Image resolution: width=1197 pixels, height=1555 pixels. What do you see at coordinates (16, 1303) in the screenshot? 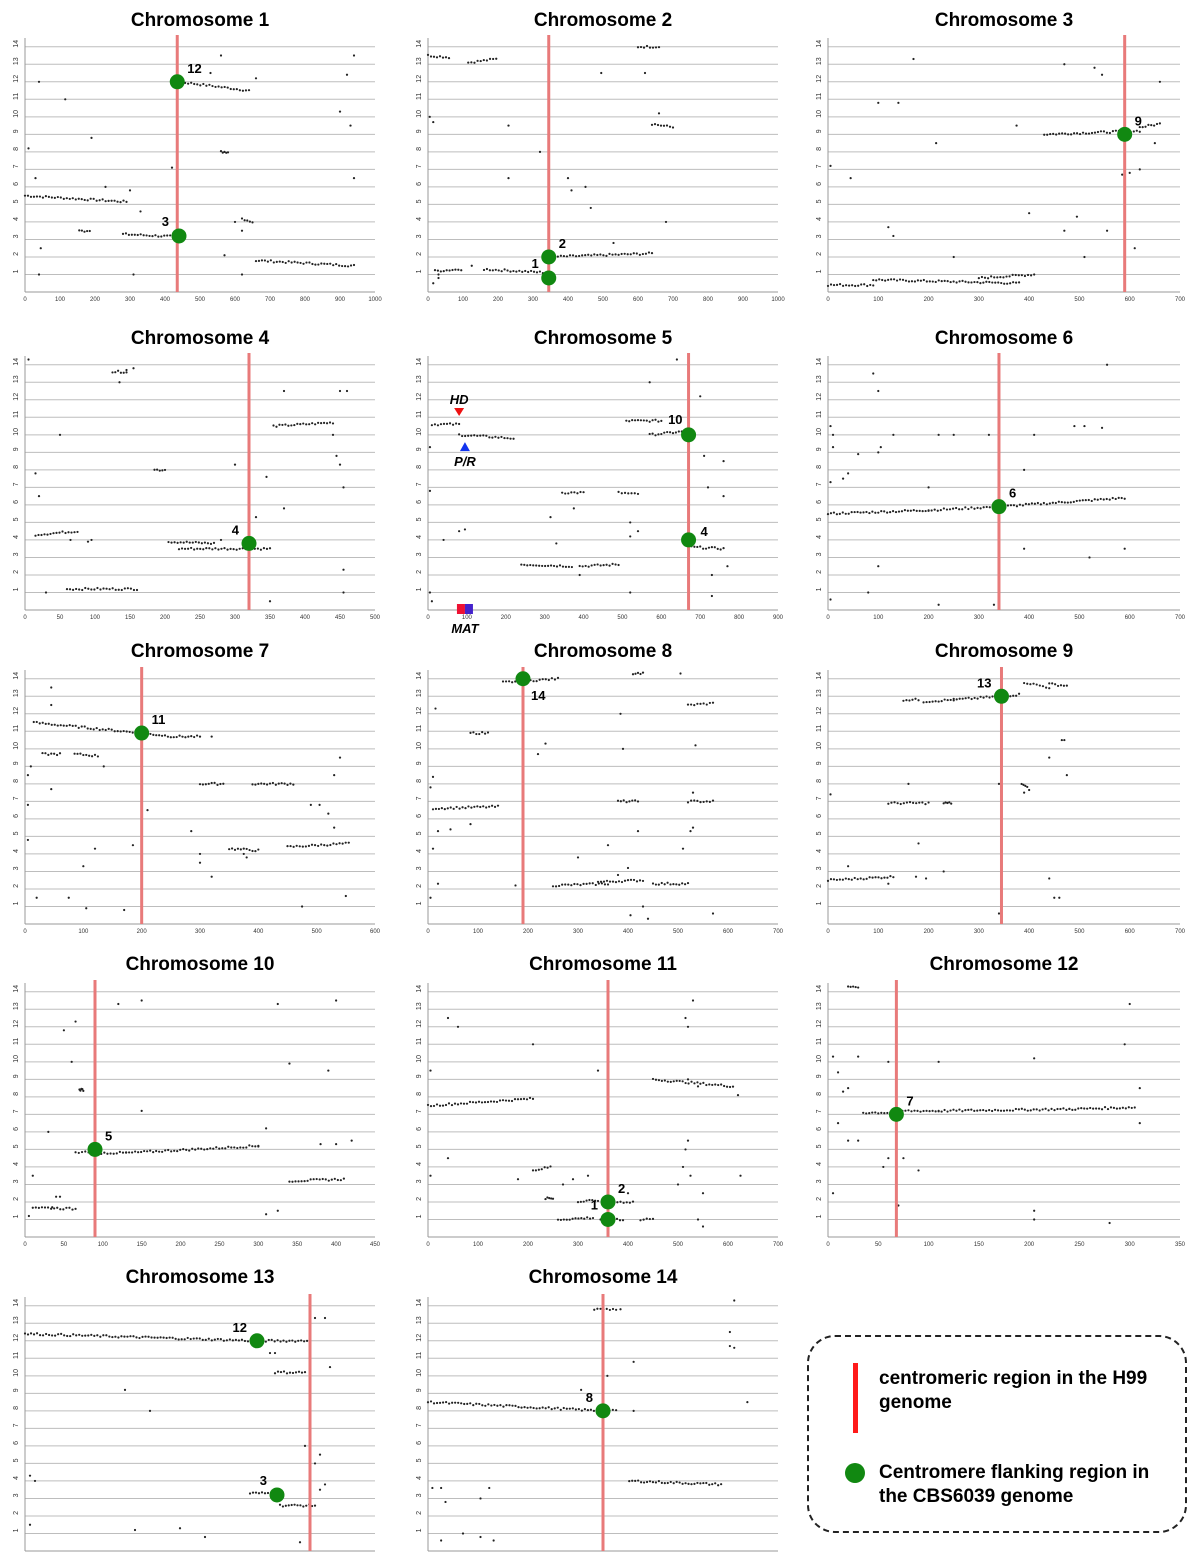
I see `y-tick-label: 14` at bounding box center [16, 1303].